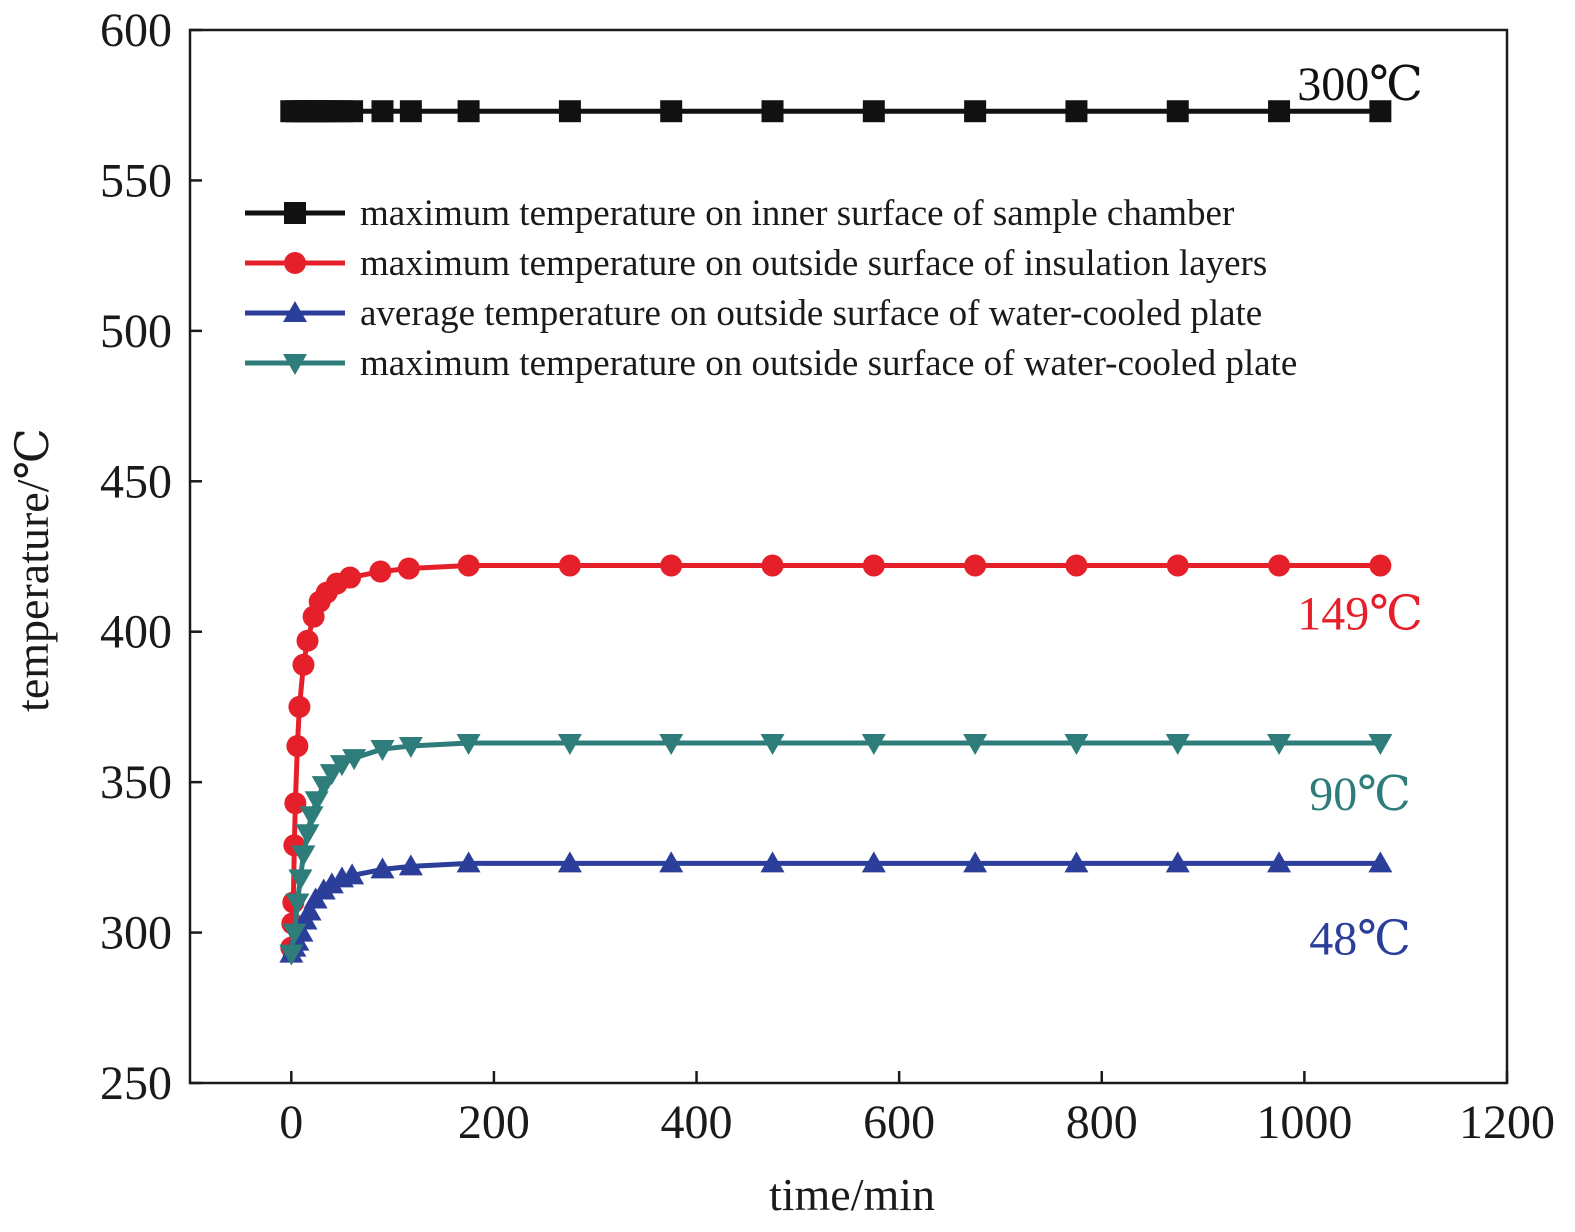 The height and width of the screenshot is (1232, 1575). I want to click on y-tick-label: 500, so click(136, 331).